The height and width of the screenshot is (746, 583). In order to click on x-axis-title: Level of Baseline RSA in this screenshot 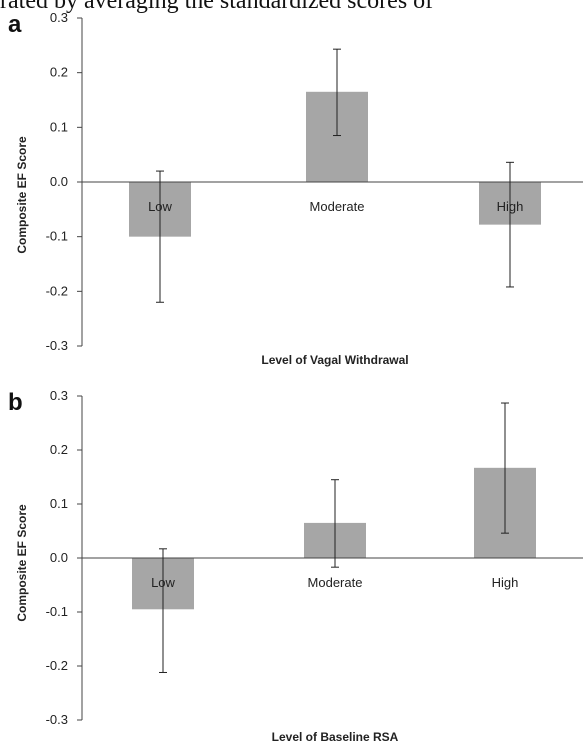, I will do `click(335, 737)`.